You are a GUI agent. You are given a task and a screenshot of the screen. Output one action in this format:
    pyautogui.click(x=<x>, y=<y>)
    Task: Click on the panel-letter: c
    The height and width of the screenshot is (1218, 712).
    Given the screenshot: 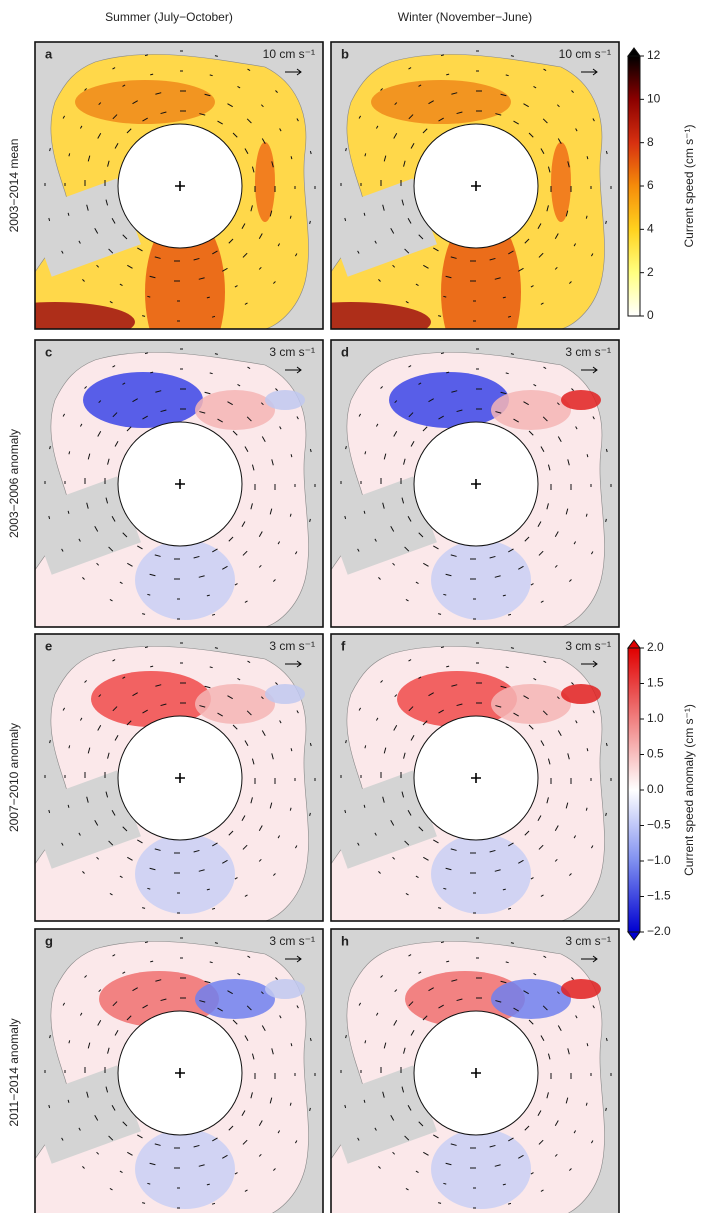 What is the action you would take?
    pyautogui.click(x=48, y=351)
    